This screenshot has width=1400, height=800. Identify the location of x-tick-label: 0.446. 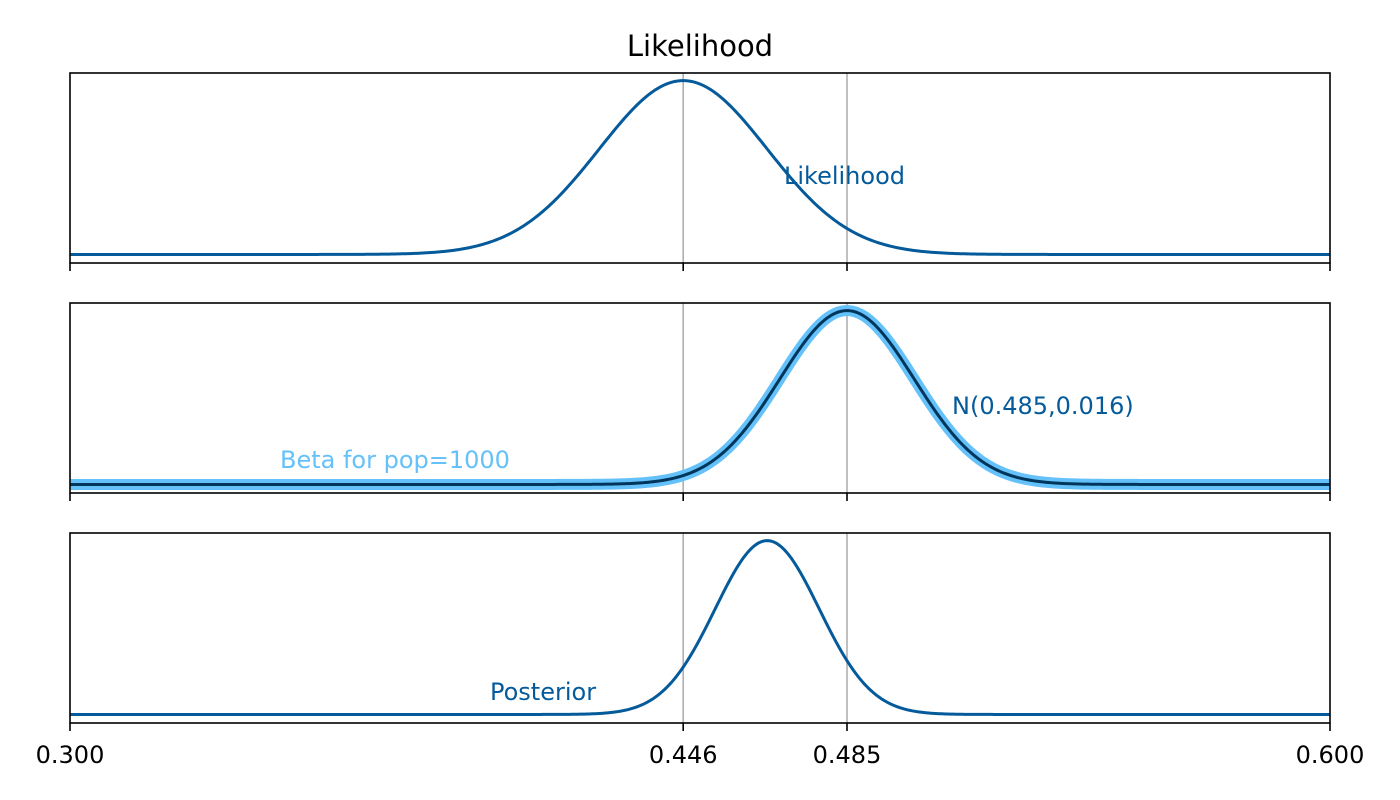
(683, 755).